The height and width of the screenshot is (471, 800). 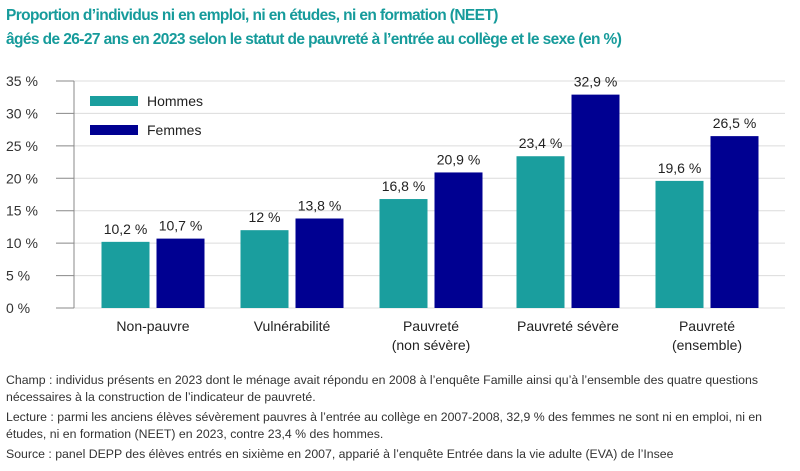 What do you see at coordinates (459, 159) in the screenshot?
I see `data-label: 20,9 %` at bounding box center [459, 159].